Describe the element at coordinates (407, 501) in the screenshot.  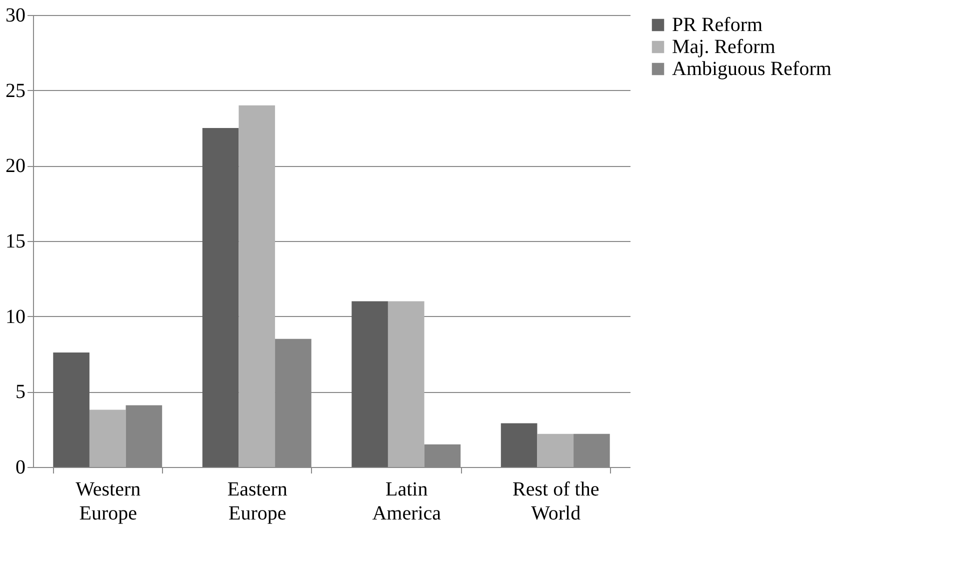
I see `x-tick-label: Latin America` at that location.